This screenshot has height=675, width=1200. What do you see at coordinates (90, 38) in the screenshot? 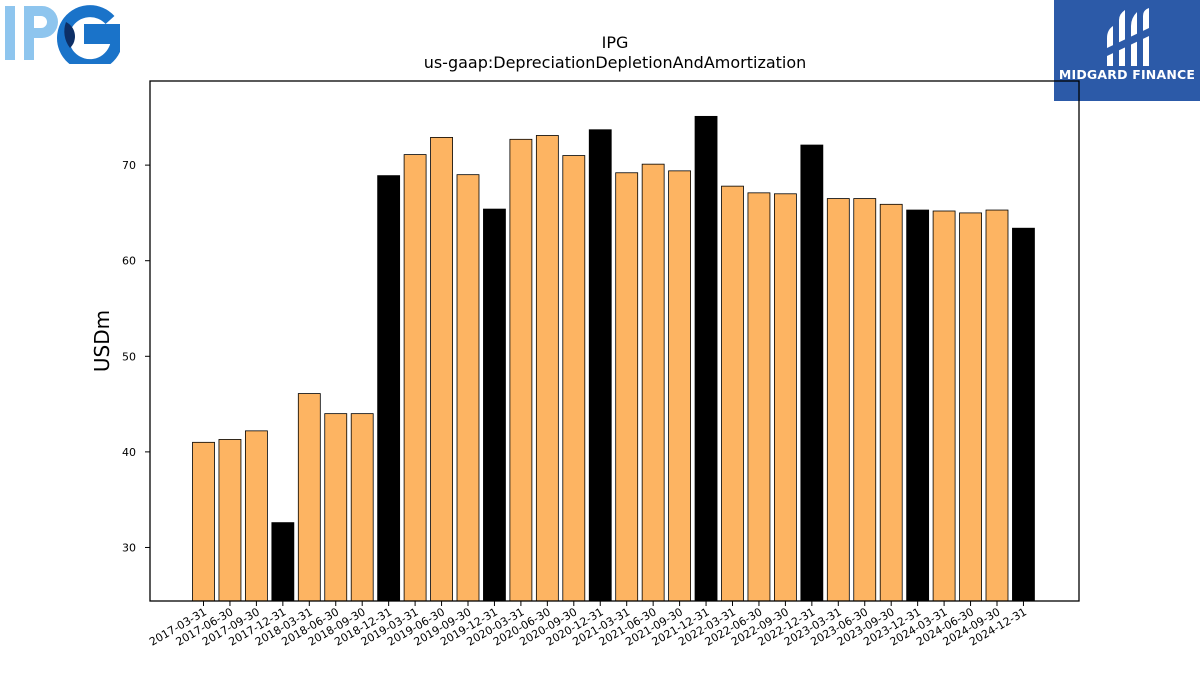
I see `ipg-logo-letter-g` at bounding box center [90, 38].